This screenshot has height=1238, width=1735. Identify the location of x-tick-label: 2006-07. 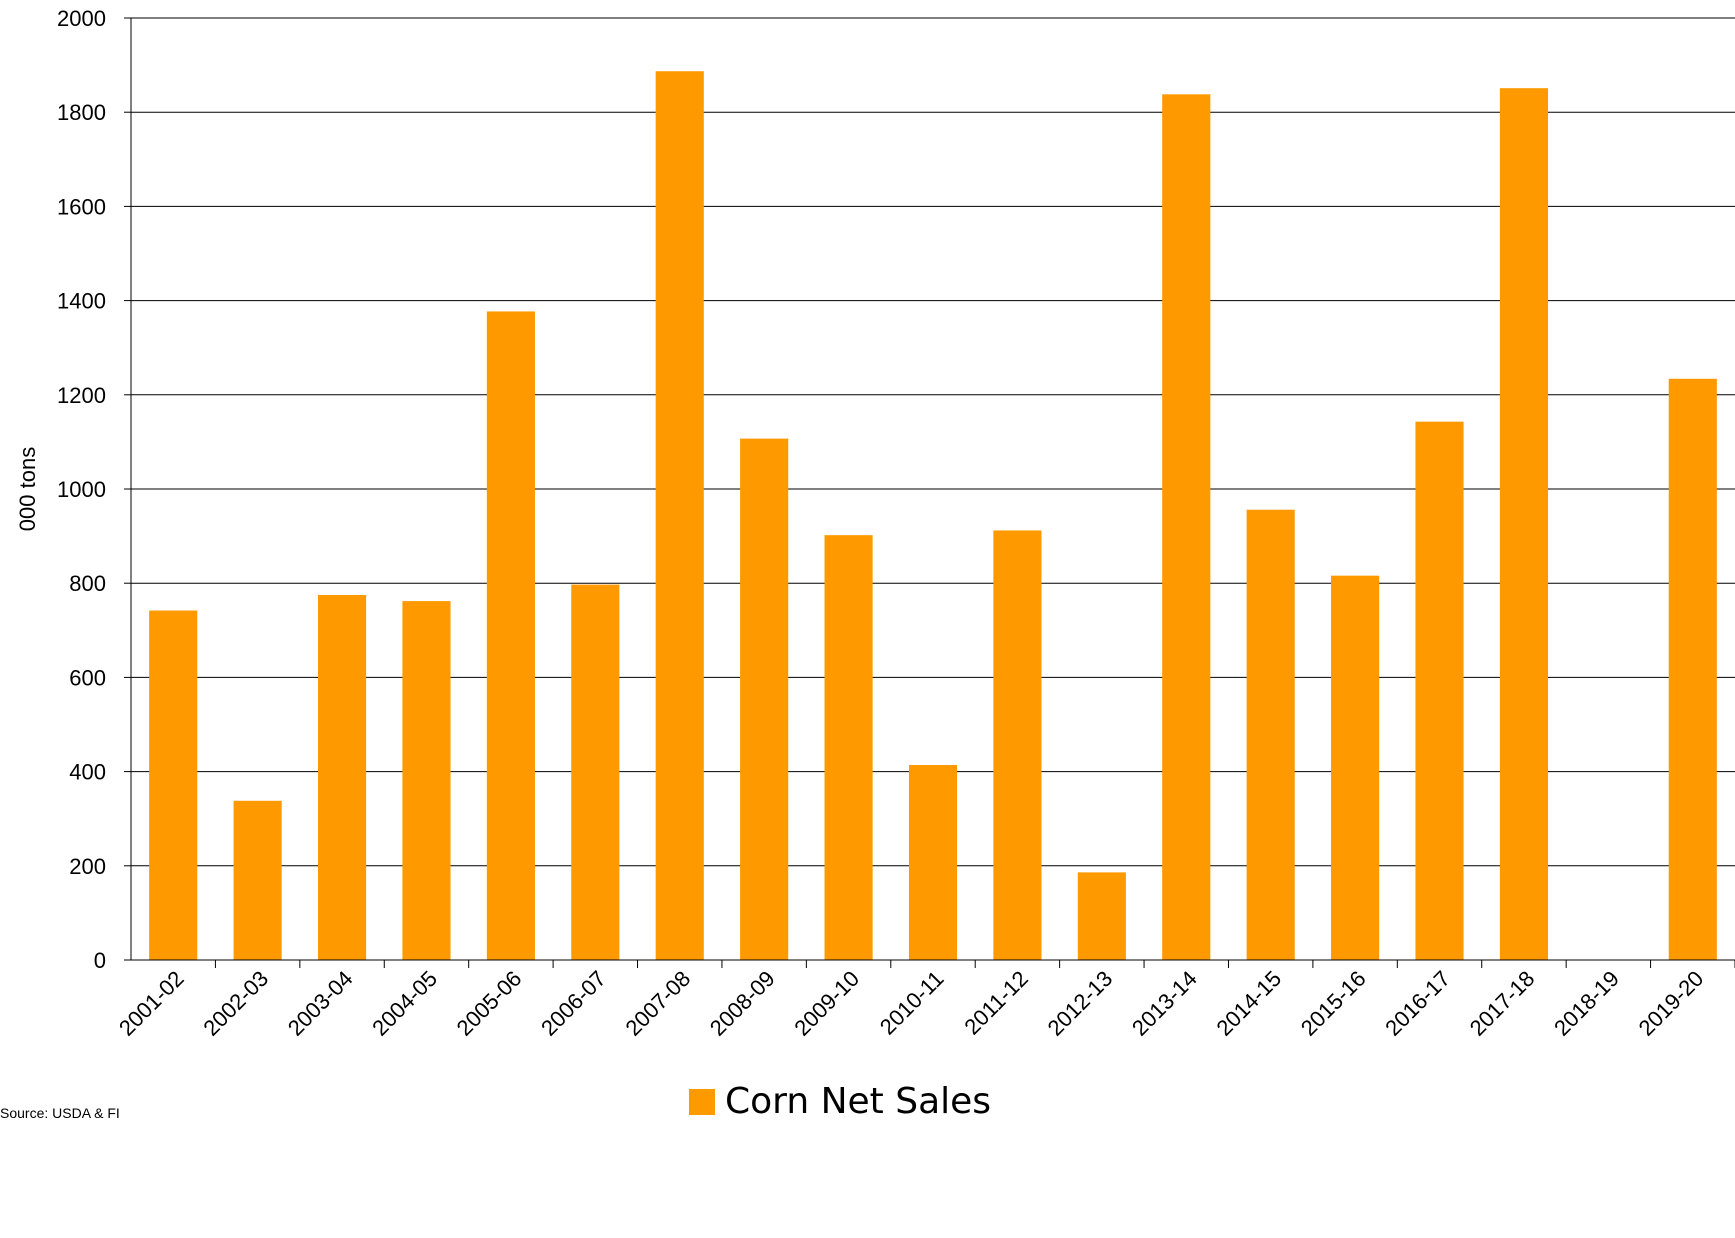
(573, 1003).